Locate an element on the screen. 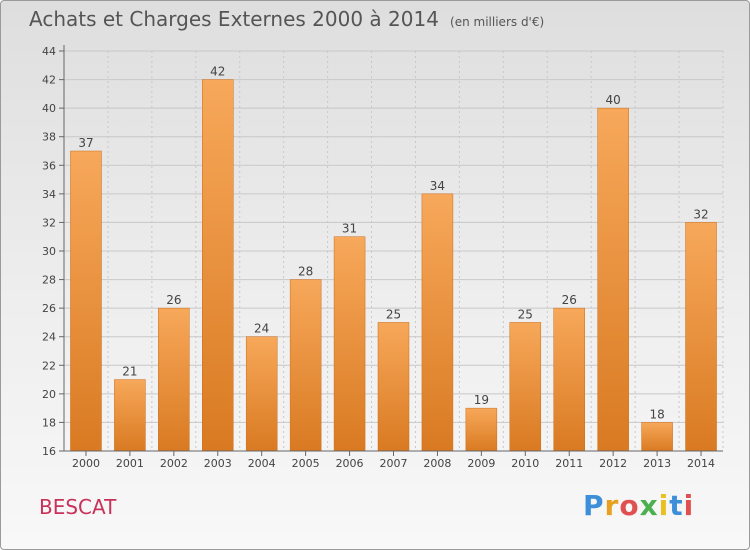 The image size is (750, 550). y-tick-label: 24 is located at coordinates (49, 337).